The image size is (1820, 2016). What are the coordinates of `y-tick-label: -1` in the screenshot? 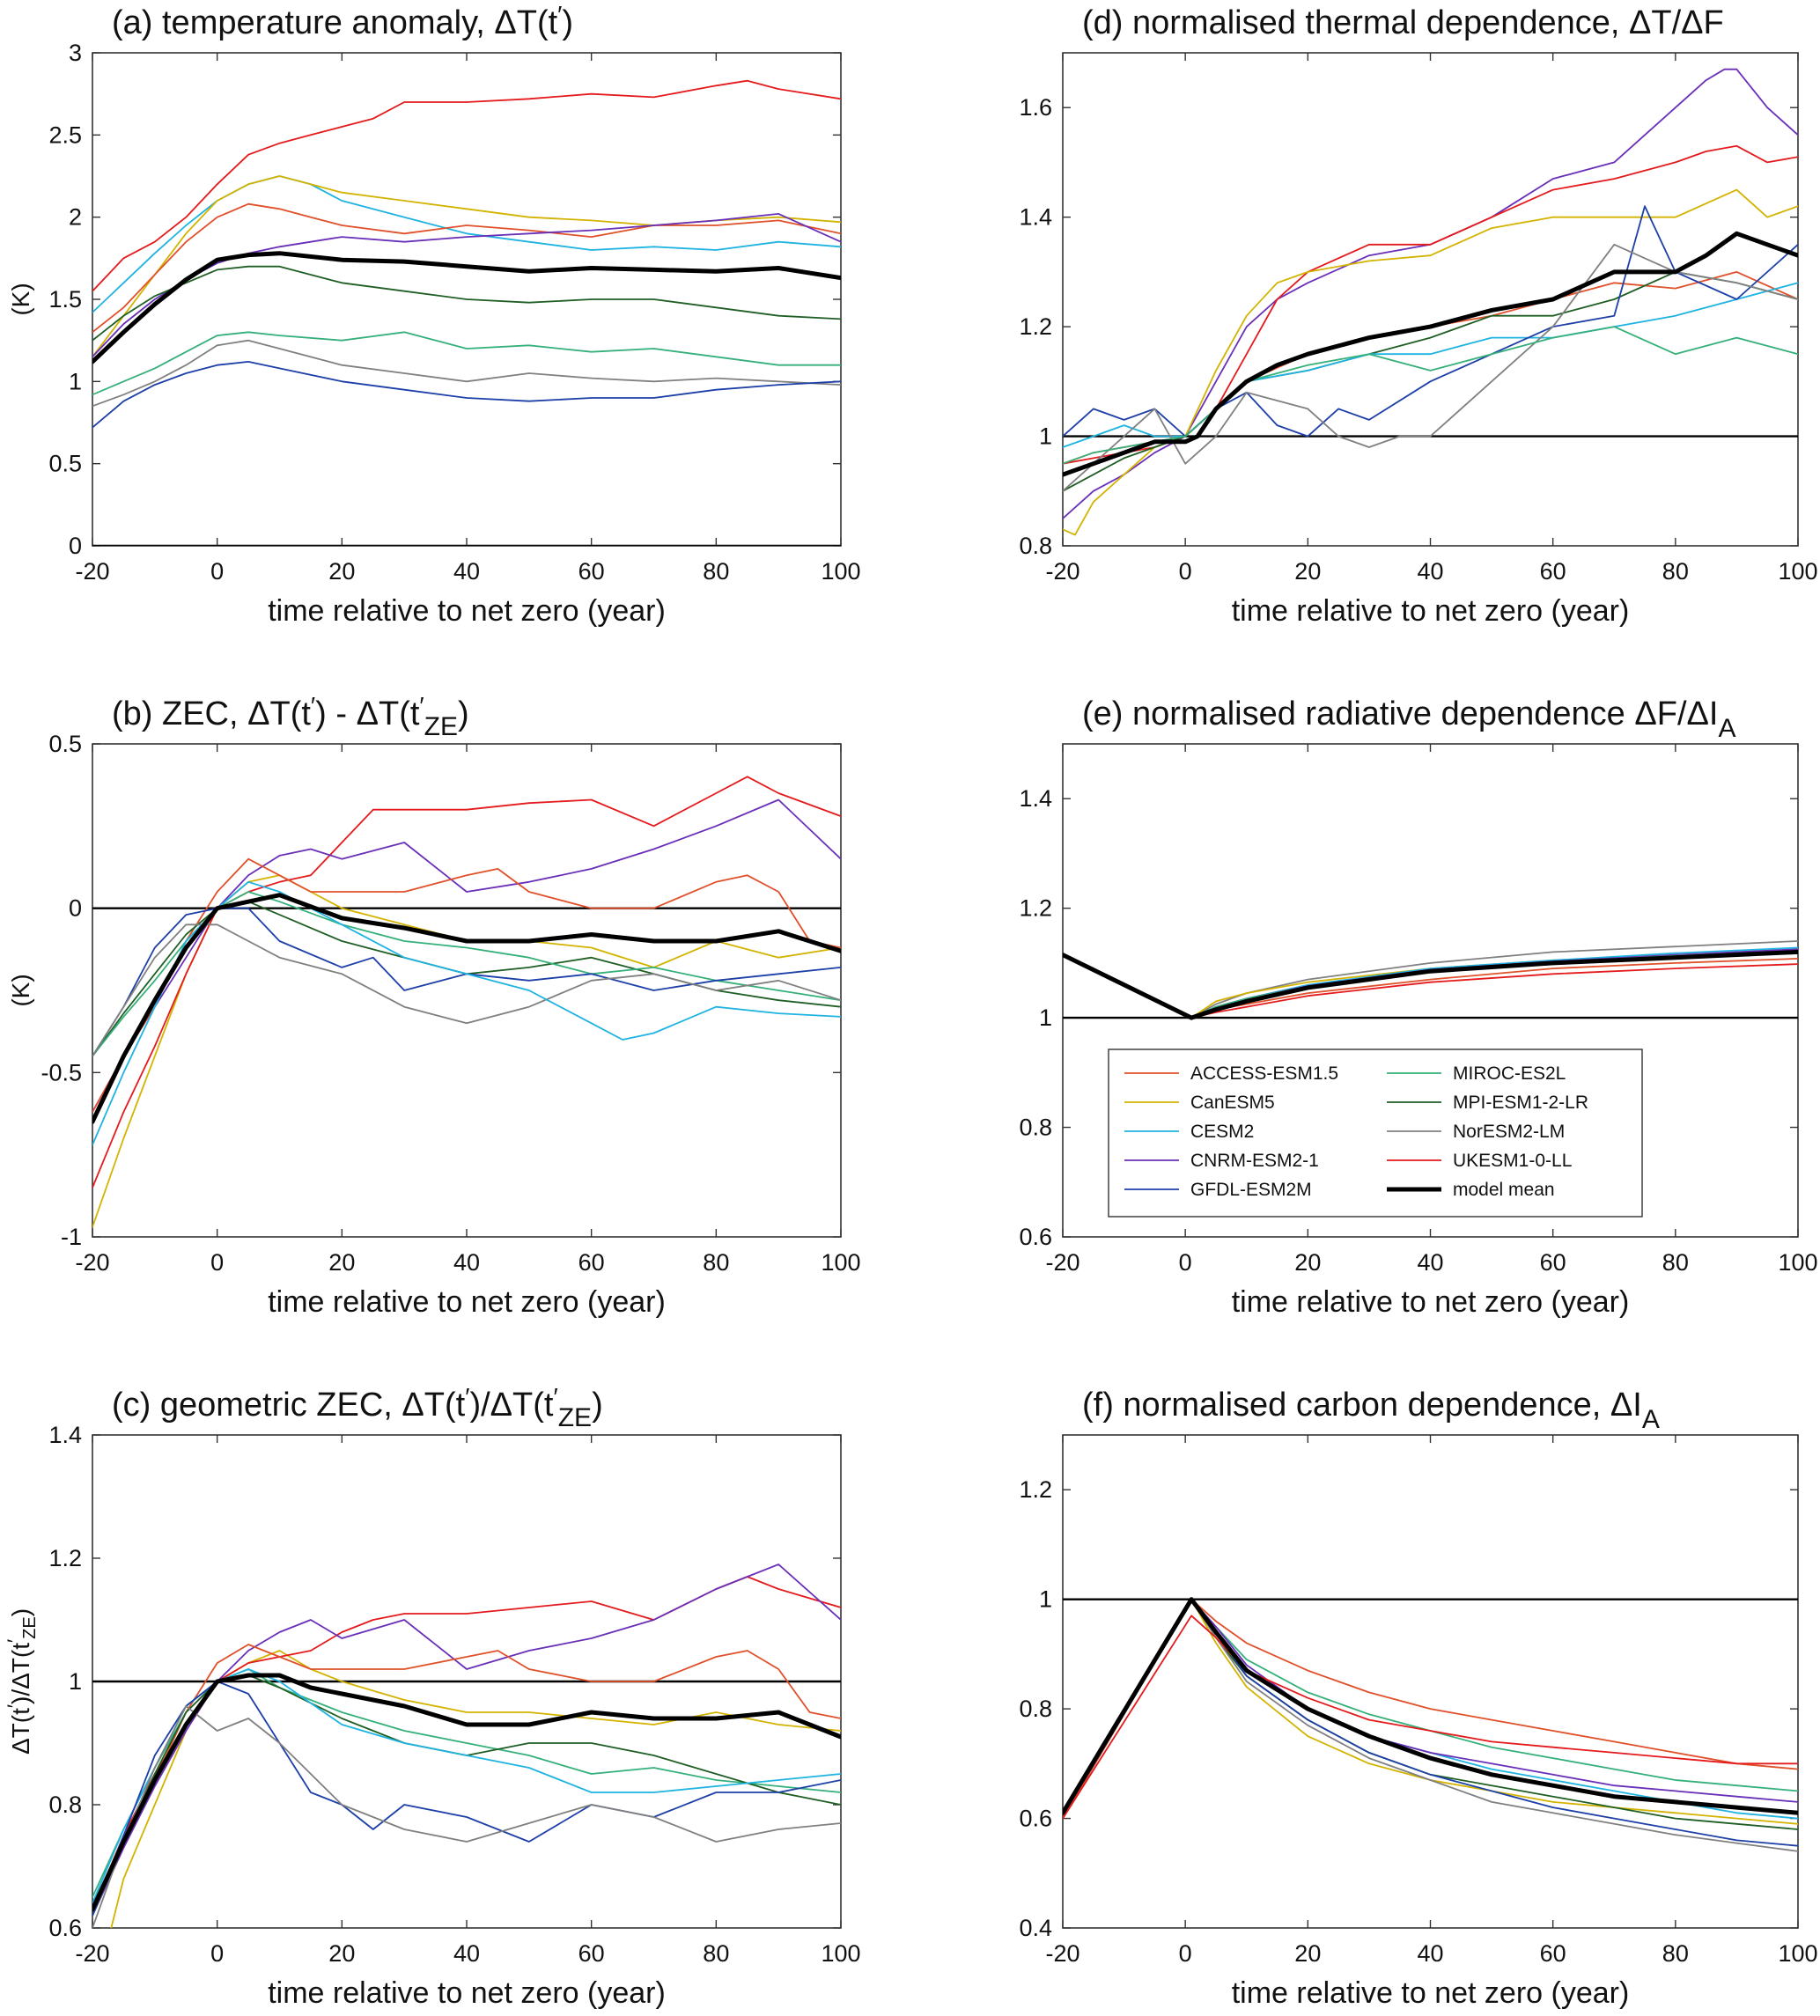 It's located at (71, 1237).